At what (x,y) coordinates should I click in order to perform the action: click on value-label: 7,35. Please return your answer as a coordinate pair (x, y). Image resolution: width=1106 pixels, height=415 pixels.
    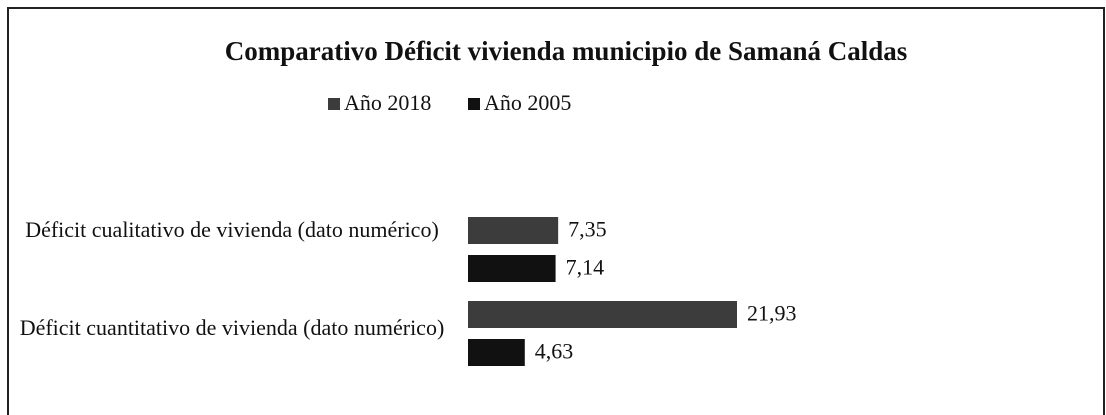
    Looking at the image, I should click on (587, 229).